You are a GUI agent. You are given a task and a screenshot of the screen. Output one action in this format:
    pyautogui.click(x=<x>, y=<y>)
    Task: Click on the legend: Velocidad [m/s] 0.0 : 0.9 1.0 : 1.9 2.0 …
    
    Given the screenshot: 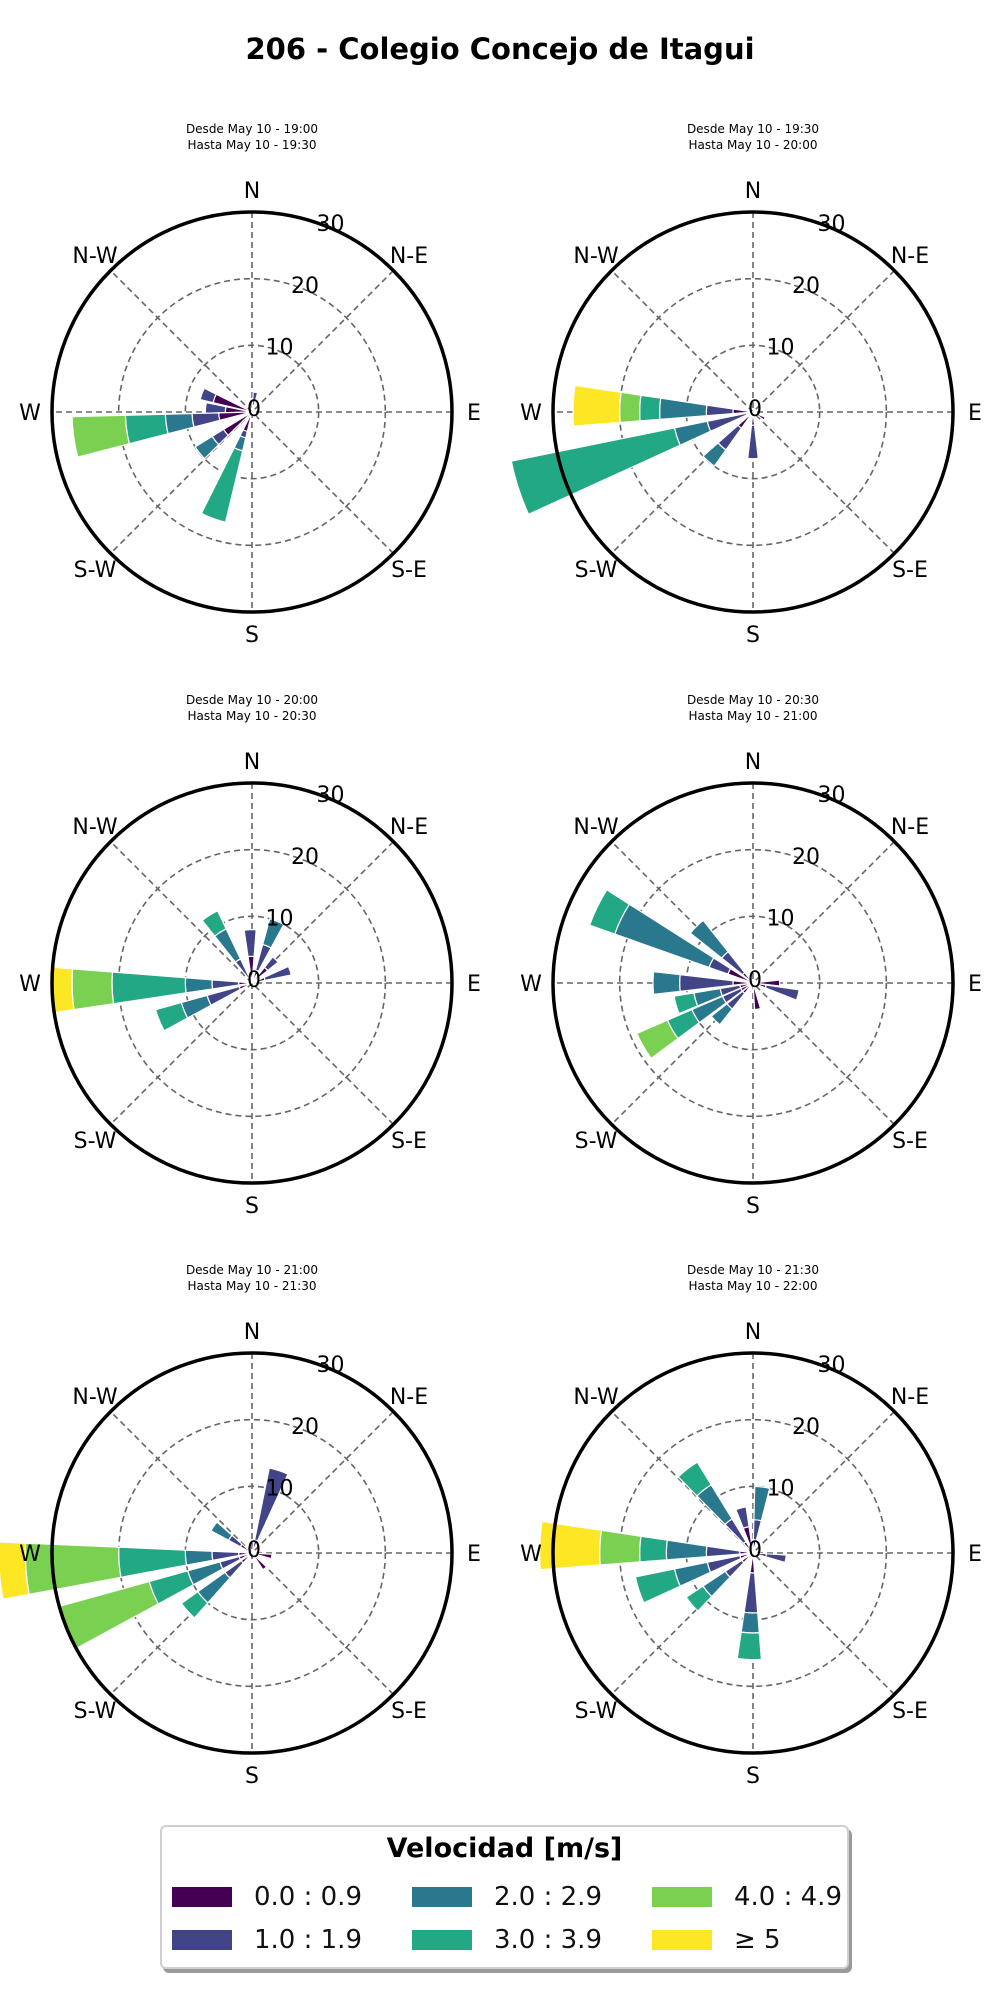 What is the action you would take?
    pyautogui.click(x=504, y=1897)
    